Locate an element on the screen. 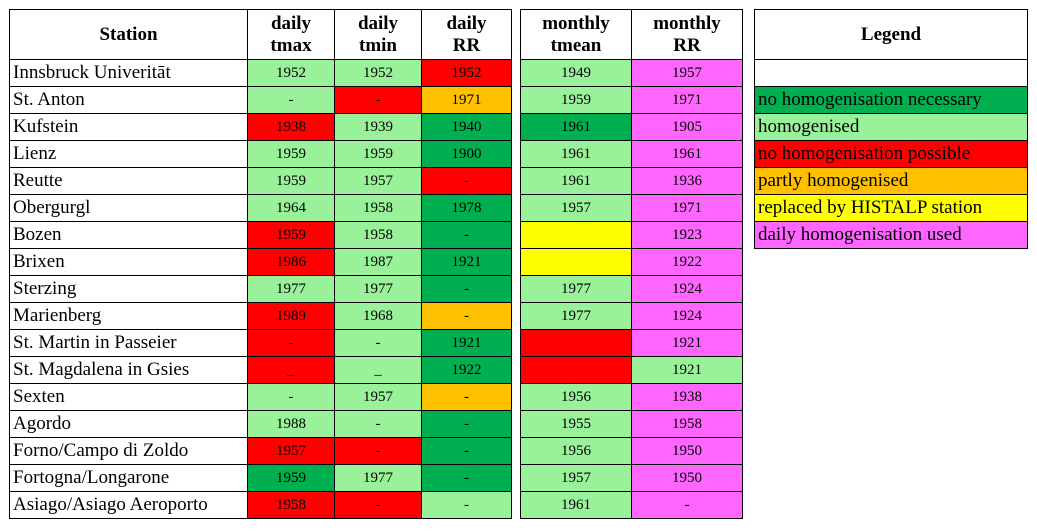  table-row: 1956 1950 is located at coordinates (631, 451).